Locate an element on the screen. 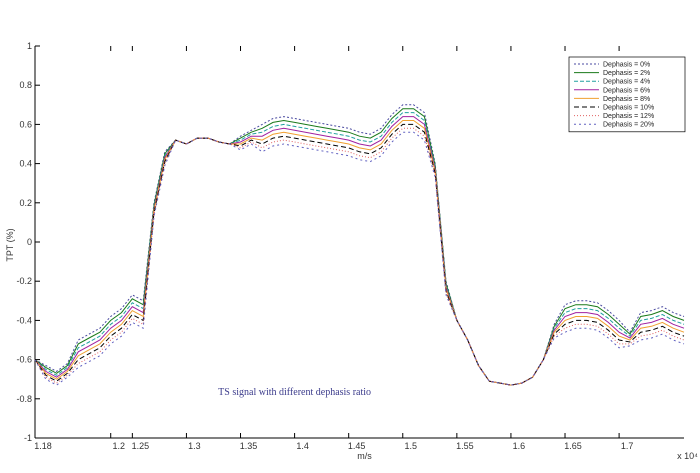 This screenshot has width=700, height=473. x-tick-label: 1.45 is located at coordinates (357, 446).